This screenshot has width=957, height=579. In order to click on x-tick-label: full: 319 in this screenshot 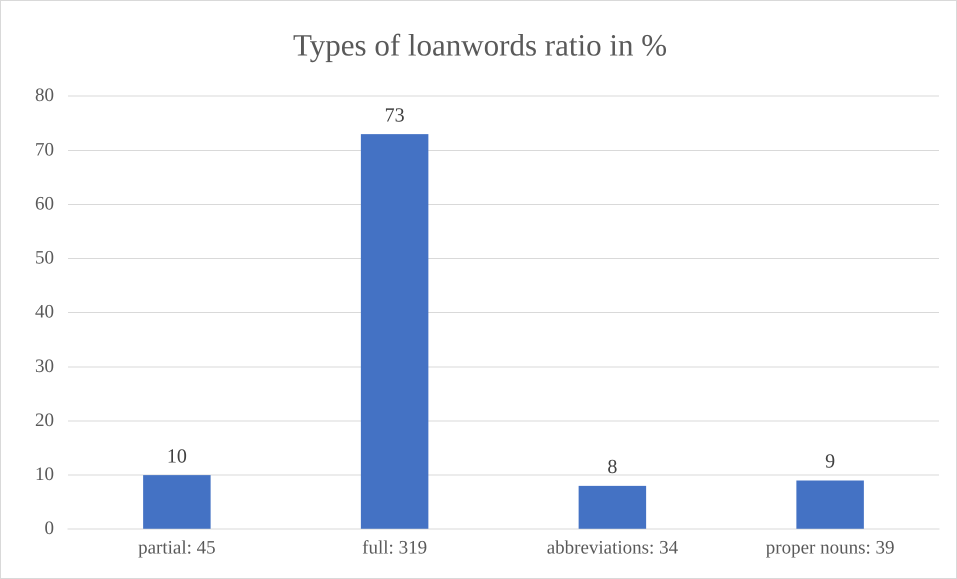, I will do `click(395, 548)`.